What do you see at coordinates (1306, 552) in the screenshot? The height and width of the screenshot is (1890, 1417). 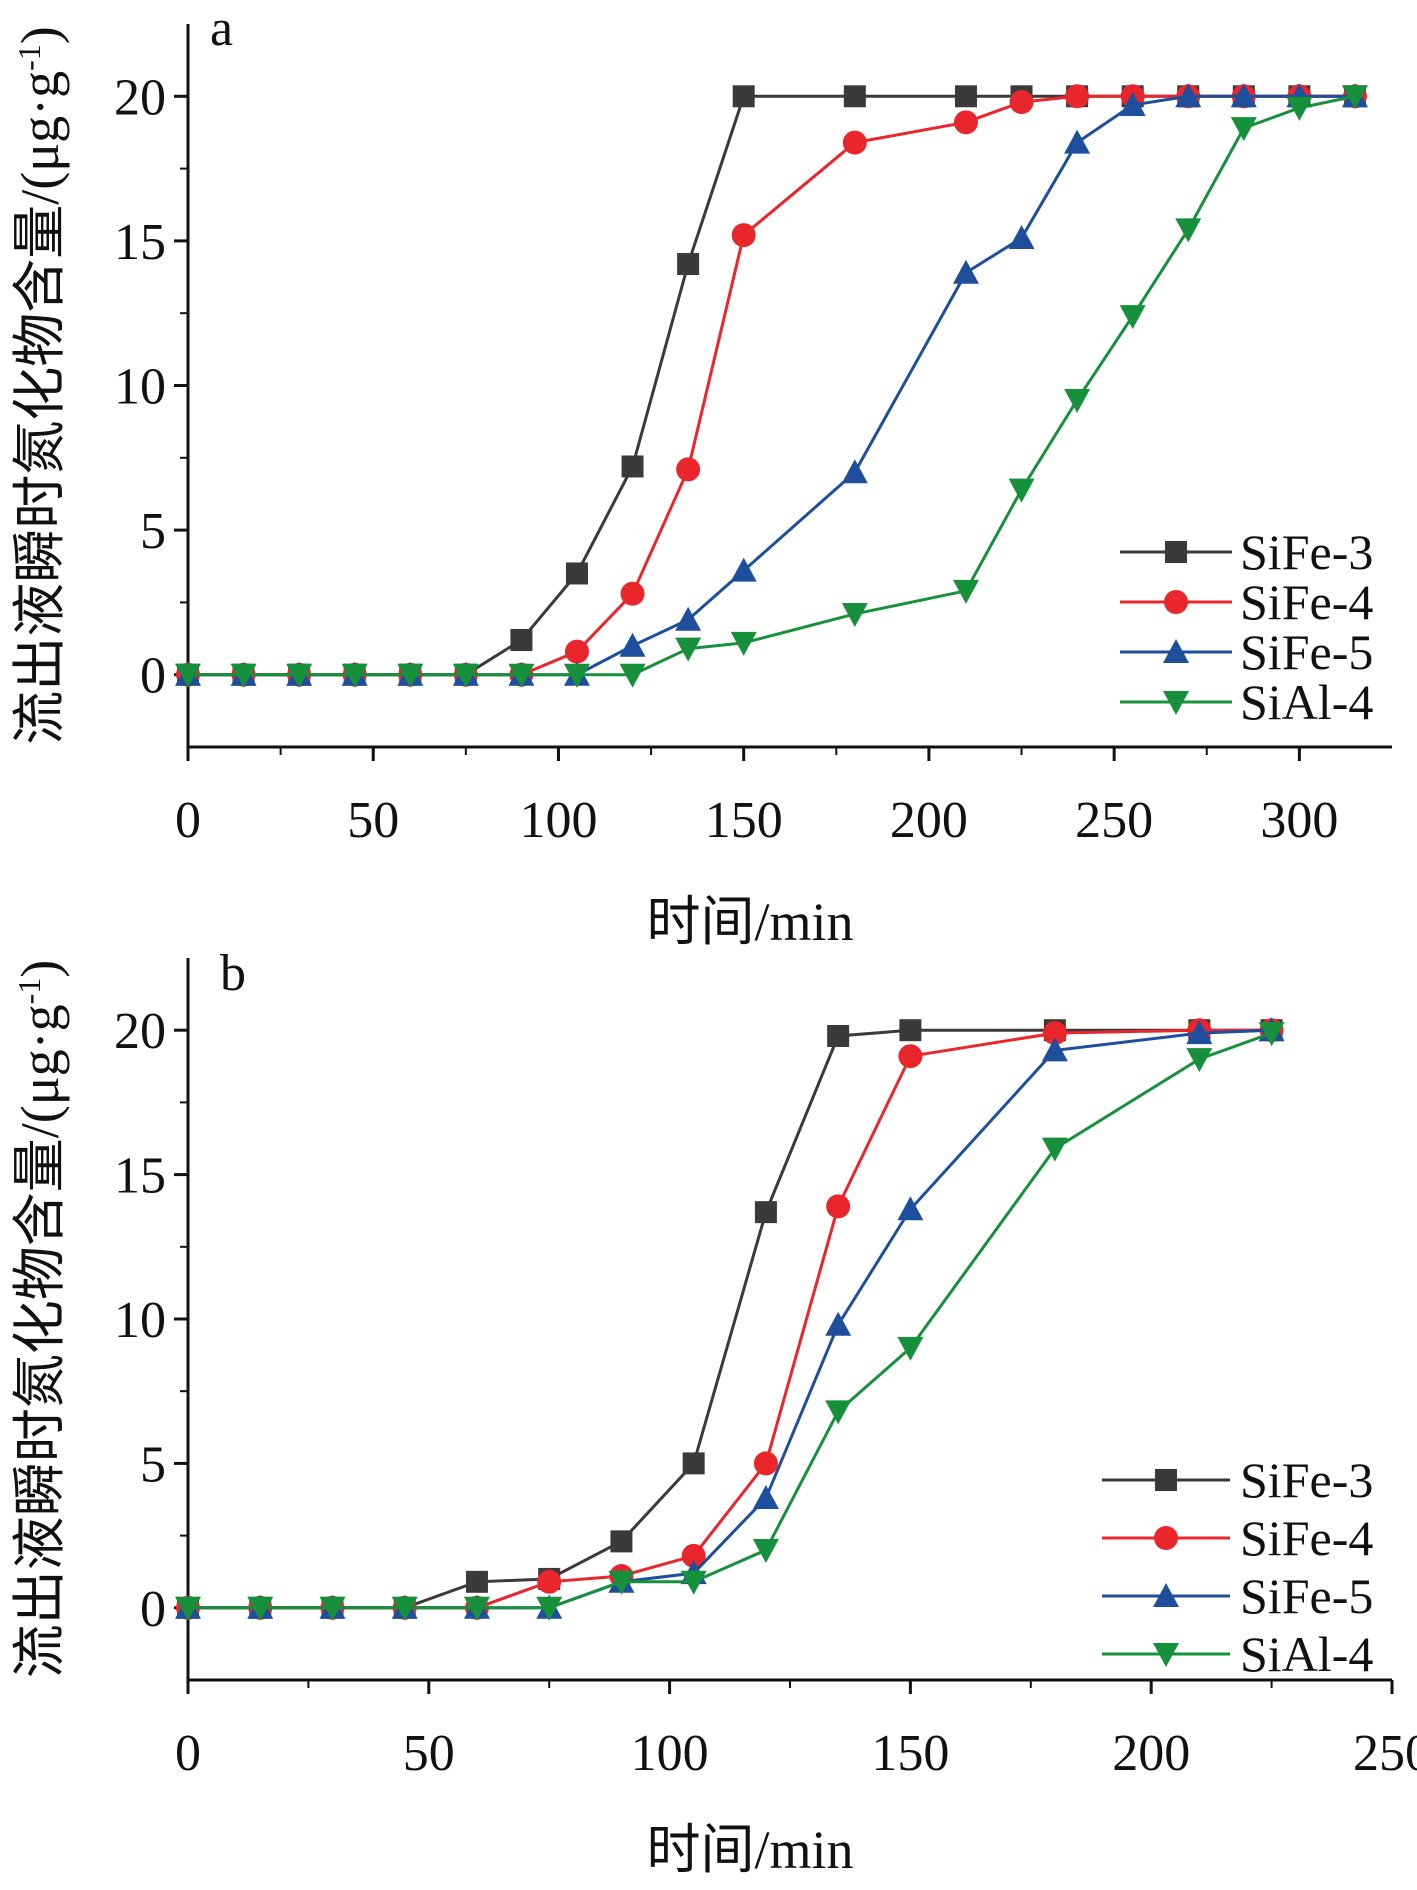 I see `legend-label: SiFe-3` at bounding box center [1306, 552].